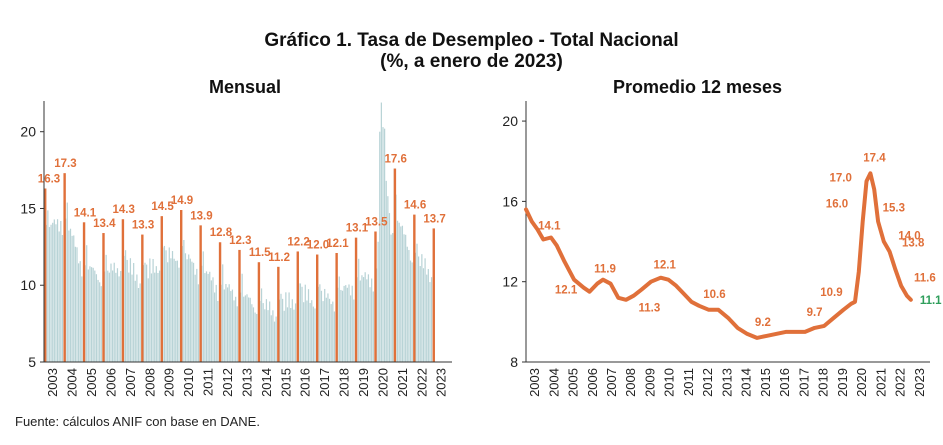  Describe the element at coordinates (841, 178) in the screenshot. I see `data-label: 17.0` at that location.